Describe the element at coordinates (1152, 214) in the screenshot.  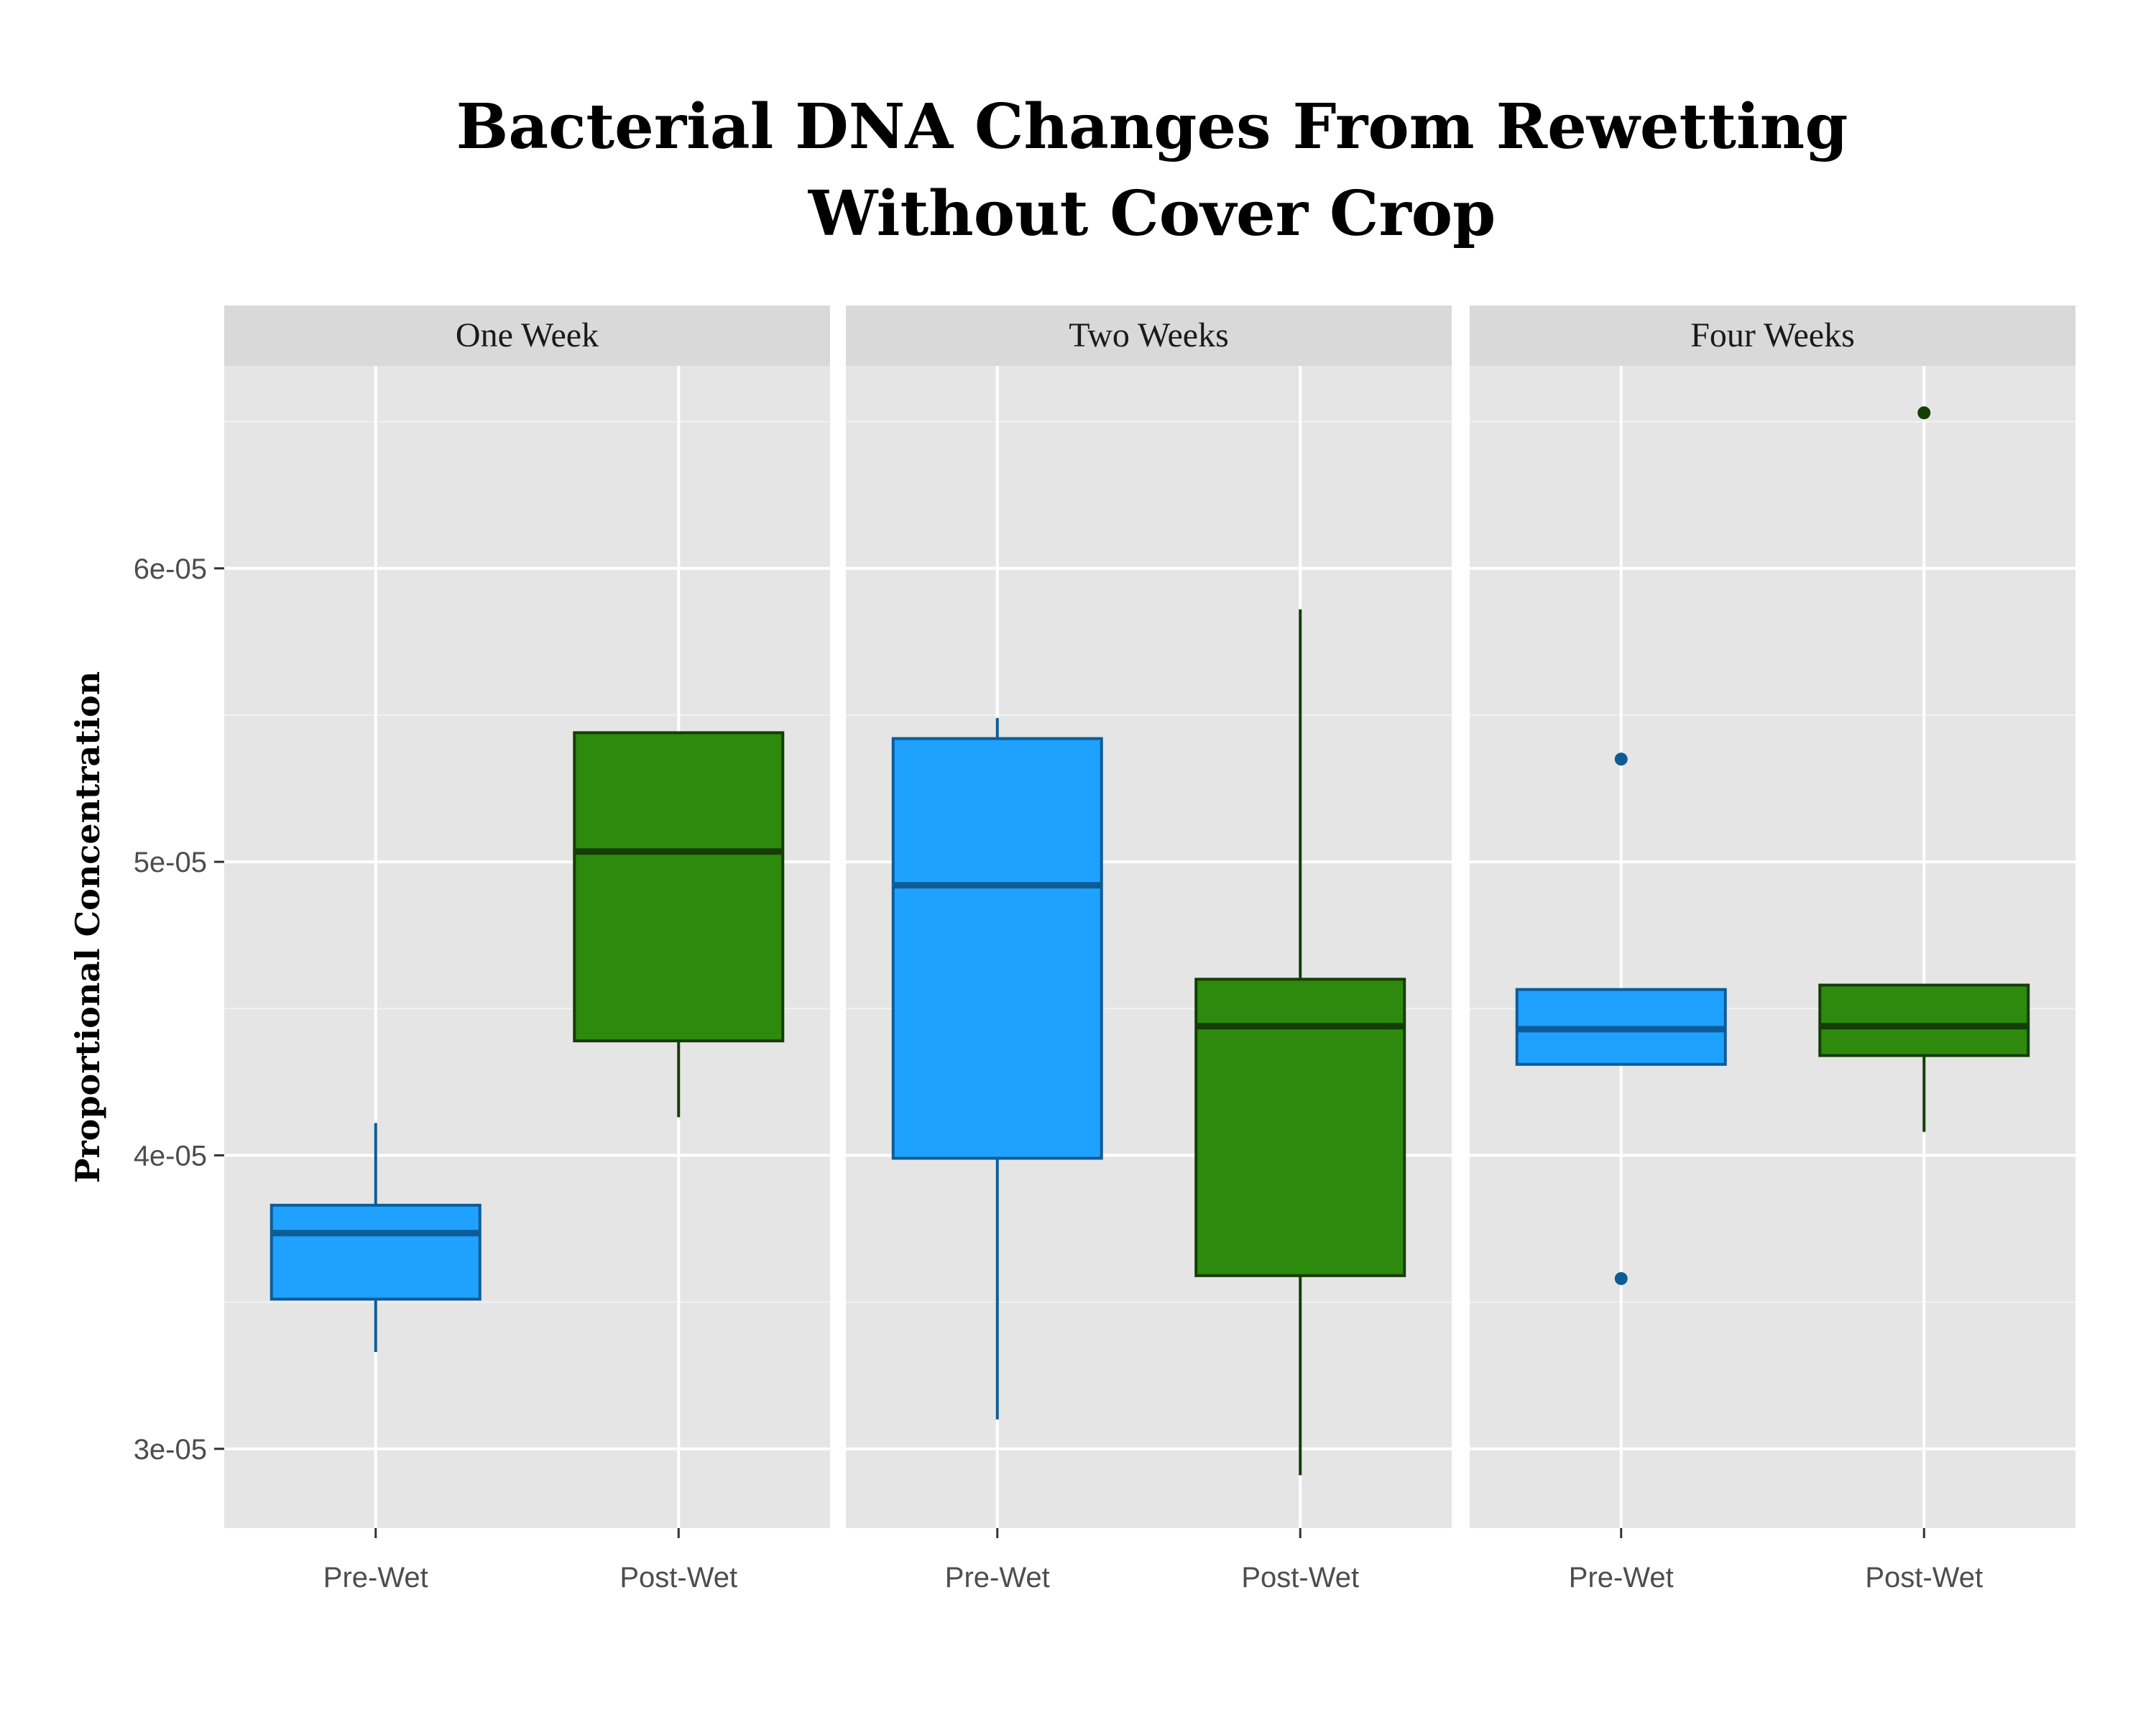
I see `chart-title-line-2: Without Cover Crop` at that location.